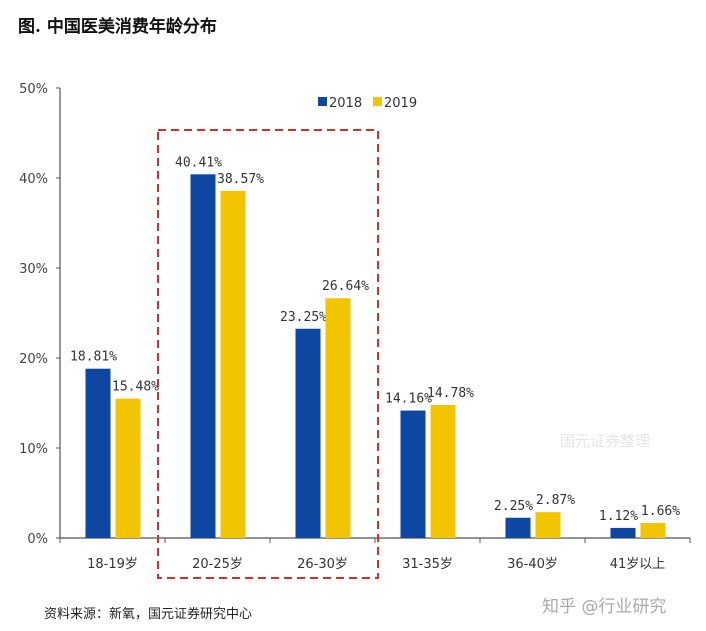 The width and height of the screenshot is (706, 631). I want to click on y-tick-label: 20%, so click(33, 359).